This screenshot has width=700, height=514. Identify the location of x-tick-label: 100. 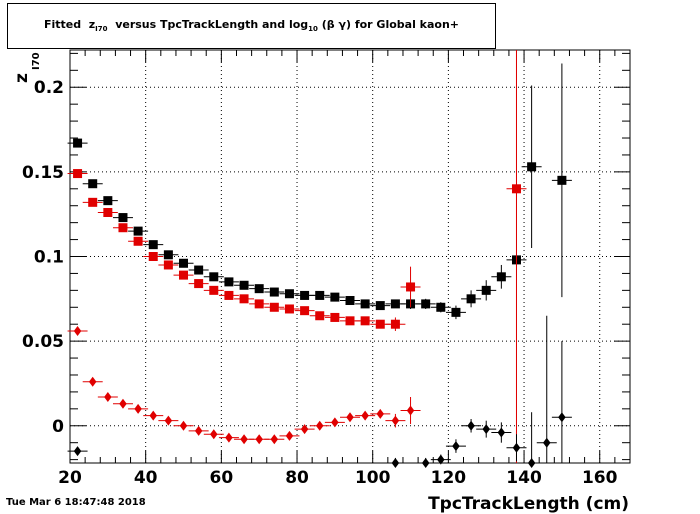
(373, 478).